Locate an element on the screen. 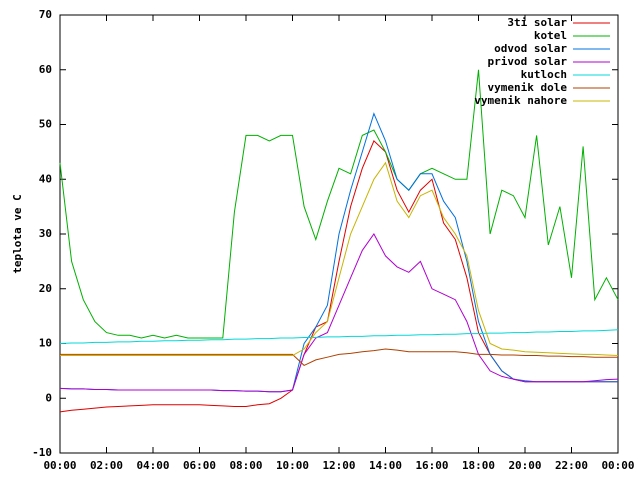 Image resolution: width=640 pixels, height=480 pixels. x-tick-label: 06:00 is located at coordinates (199, 465).